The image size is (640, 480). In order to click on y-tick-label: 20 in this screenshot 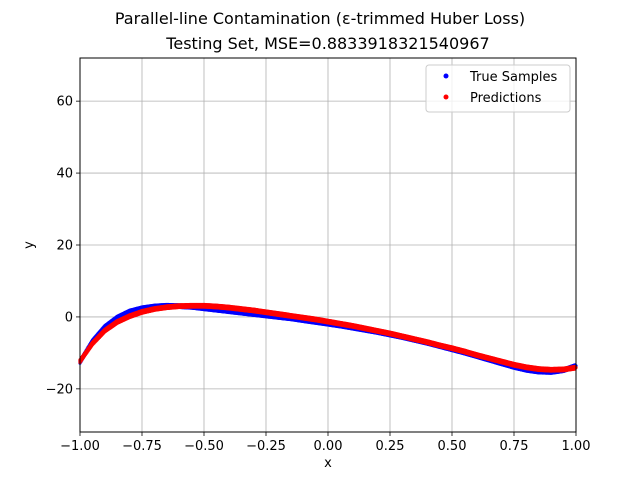, I will do `click(64, 246)`.